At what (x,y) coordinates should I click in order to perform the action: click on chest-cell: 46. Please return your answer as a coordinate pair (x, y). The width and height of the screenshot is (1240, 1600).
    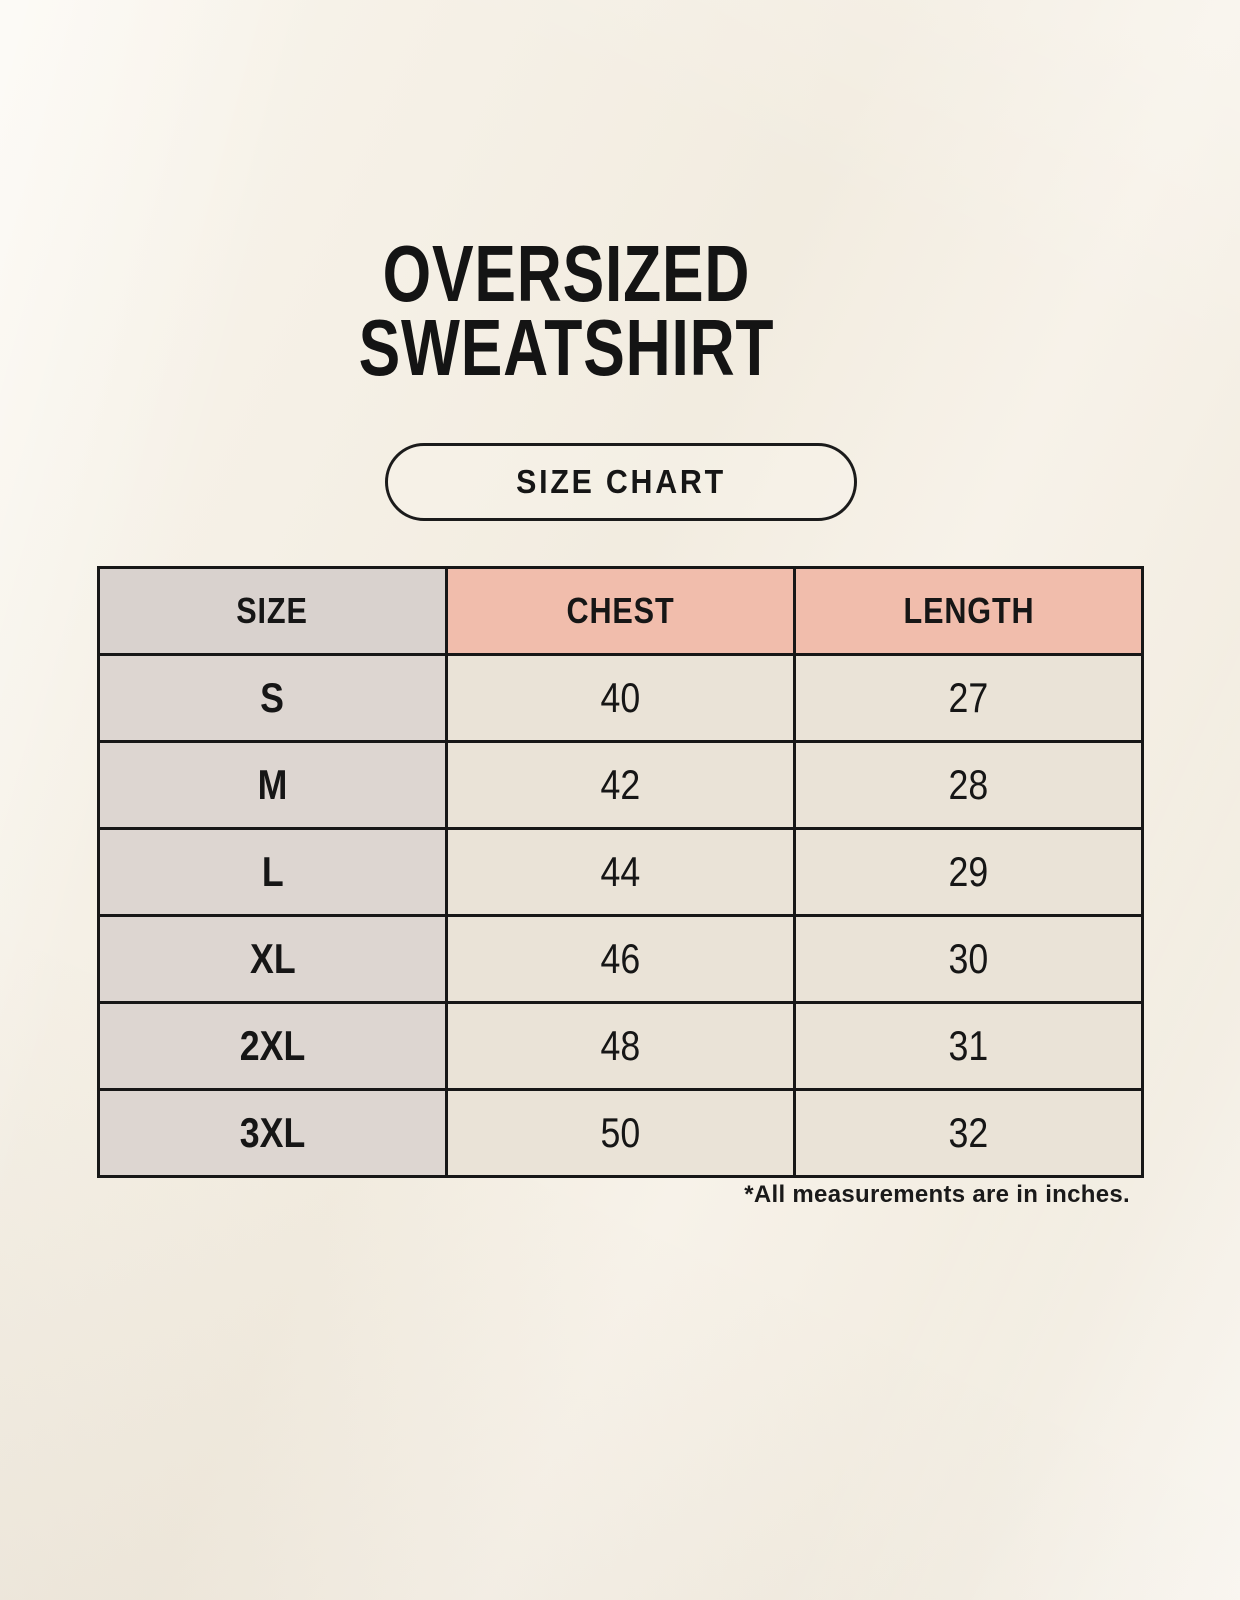
    Looking at the image, I should click on (620, 959).